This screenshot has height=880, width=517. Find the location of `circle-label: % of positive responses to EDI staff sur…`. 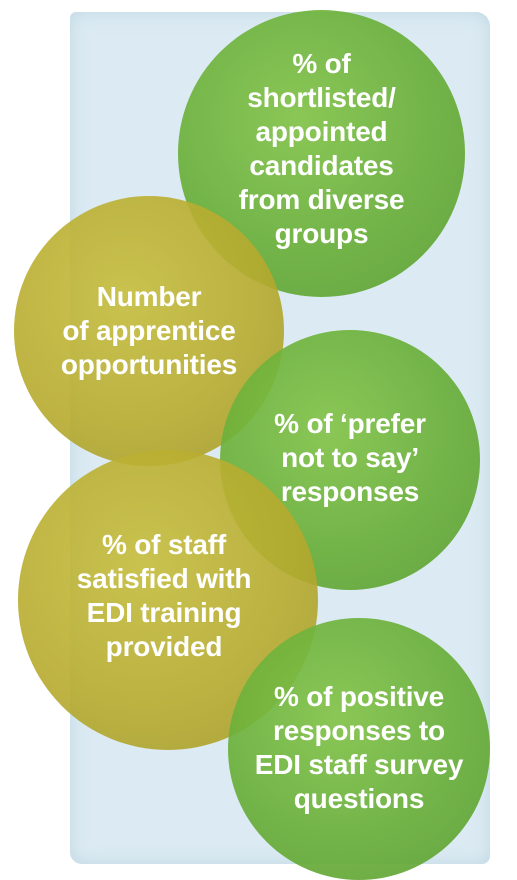

circle-label: % of positive responses to EDI staff sur… is located at coordinates (359, 747).